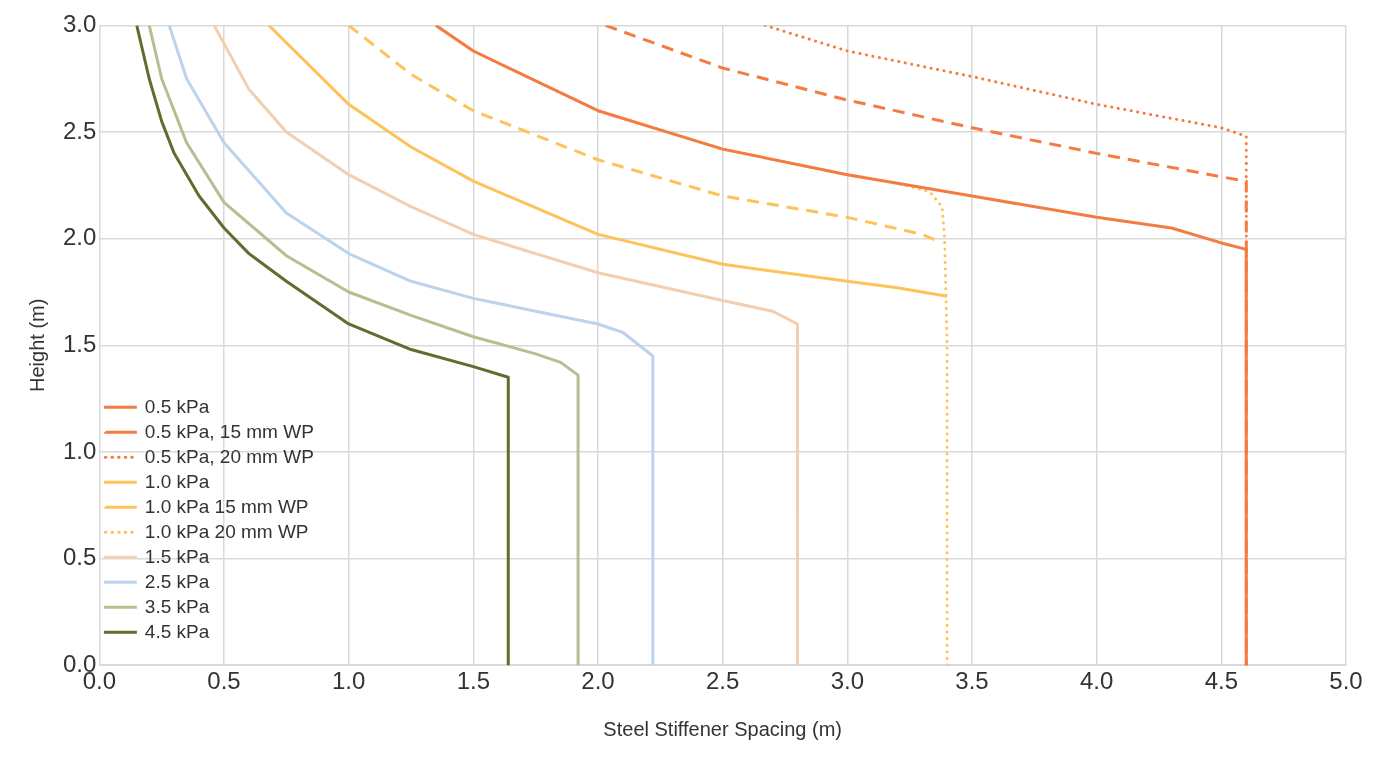 This screenshot has width=1374, height=760. I want to click on legend-label: 1.5 kPa, so click(177, 556).